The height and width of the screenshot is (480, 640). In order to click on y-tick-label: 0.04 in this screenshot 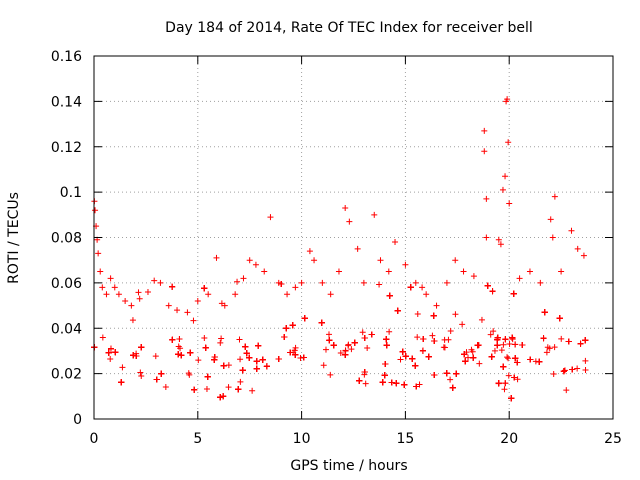, I will do `click(66, 329)`.